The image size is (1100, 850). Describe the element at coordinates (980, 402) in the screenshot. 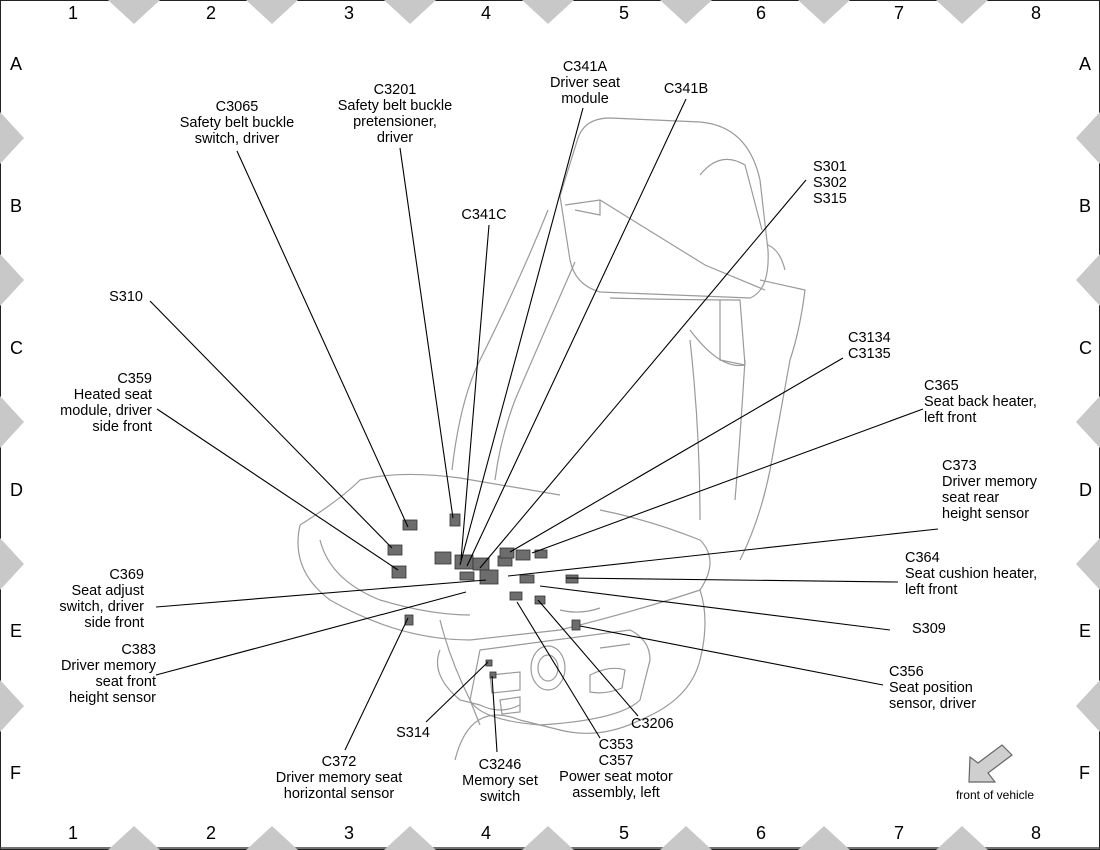

I see `label-c365: C365 Seat back heater, left front` at that location.